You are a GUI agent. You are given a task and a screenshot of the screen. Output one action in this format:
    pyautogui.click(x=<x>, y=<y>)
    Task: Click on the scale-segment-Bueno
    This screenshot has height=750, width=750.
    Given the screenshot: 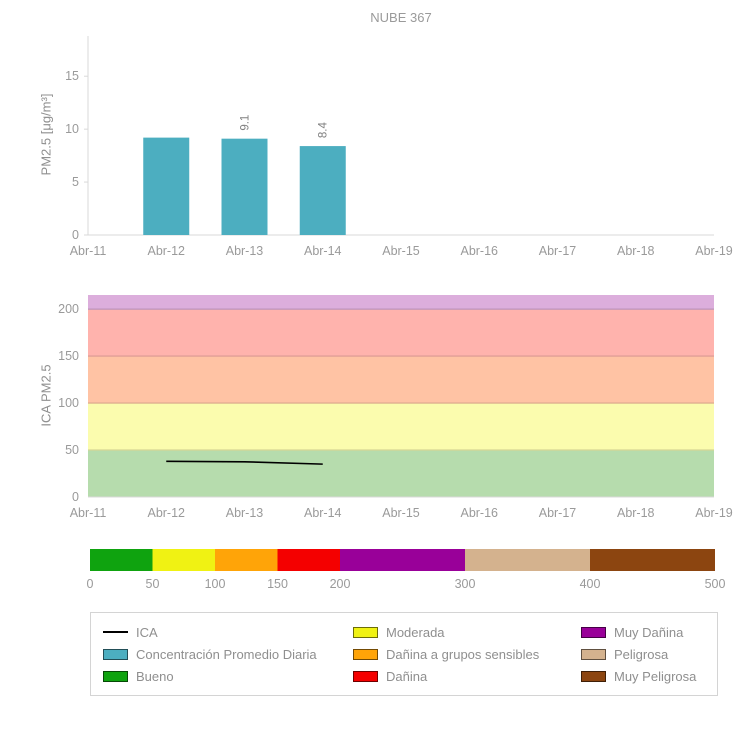 What is the action you would take?
    pyautogui.click(x=121, y=560)
    